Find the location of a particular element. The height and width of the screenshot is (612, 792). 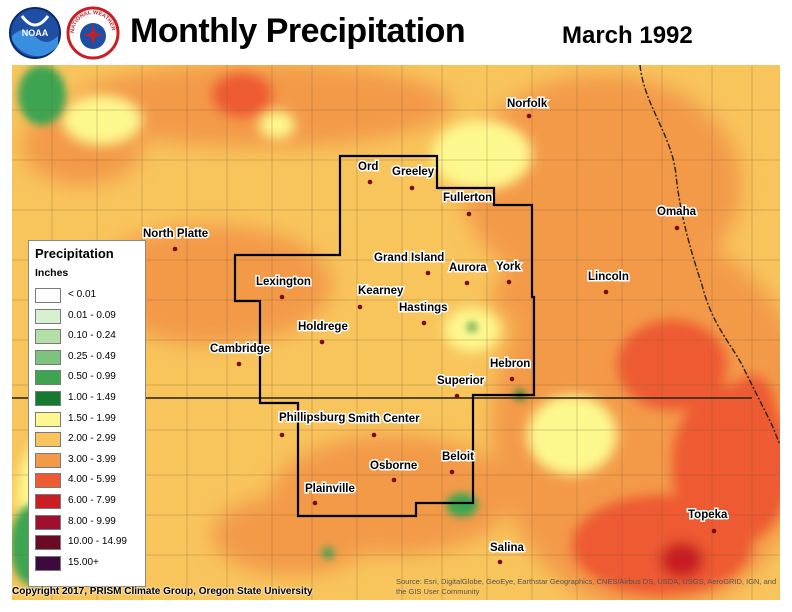

city-marker: Omaha is located at coordinates (677, 218).